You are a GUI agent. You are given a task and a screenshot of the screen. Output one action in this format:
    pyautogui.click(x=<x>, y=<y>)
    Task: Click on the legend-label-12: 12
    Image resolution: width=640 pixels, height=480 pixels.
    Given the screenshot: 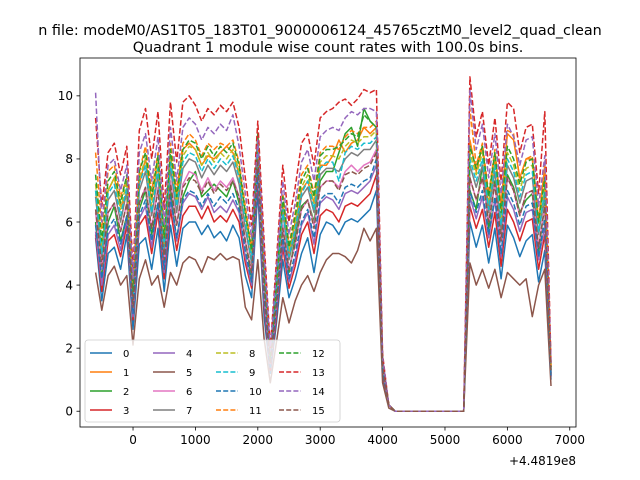 What is the action you would take?
    pyautogui.click(x=318, y=354)
    